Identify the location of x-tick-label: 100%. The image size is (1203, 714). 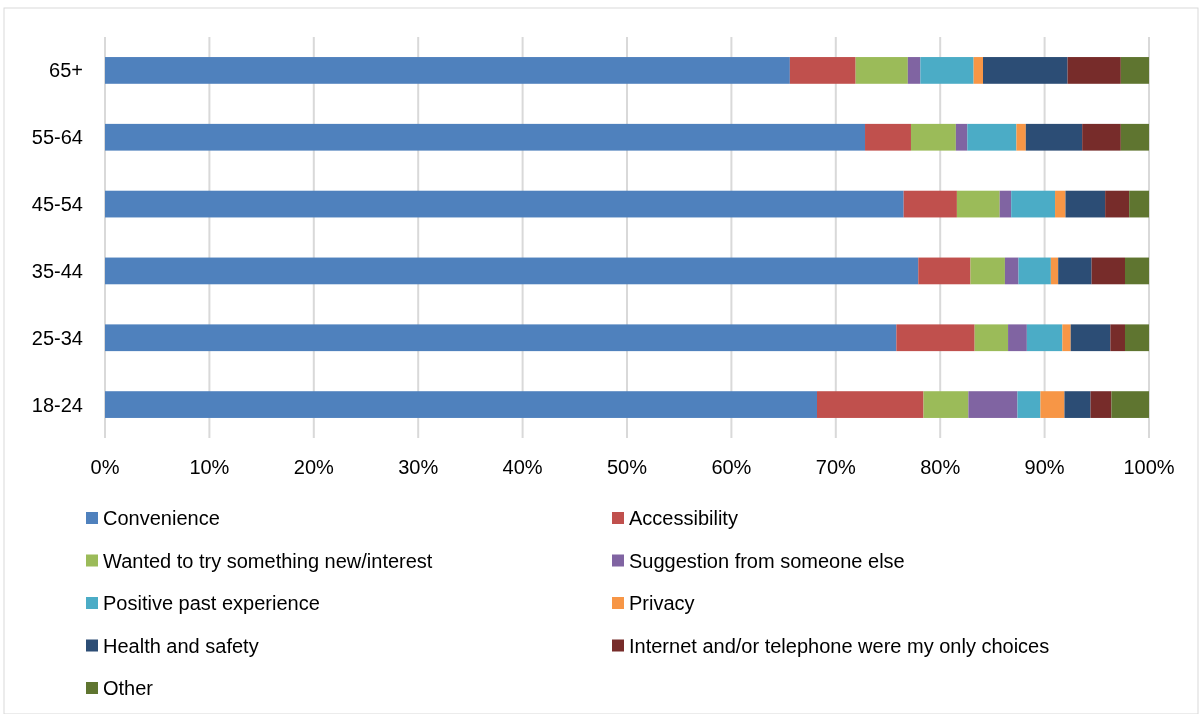
(1149, 467).